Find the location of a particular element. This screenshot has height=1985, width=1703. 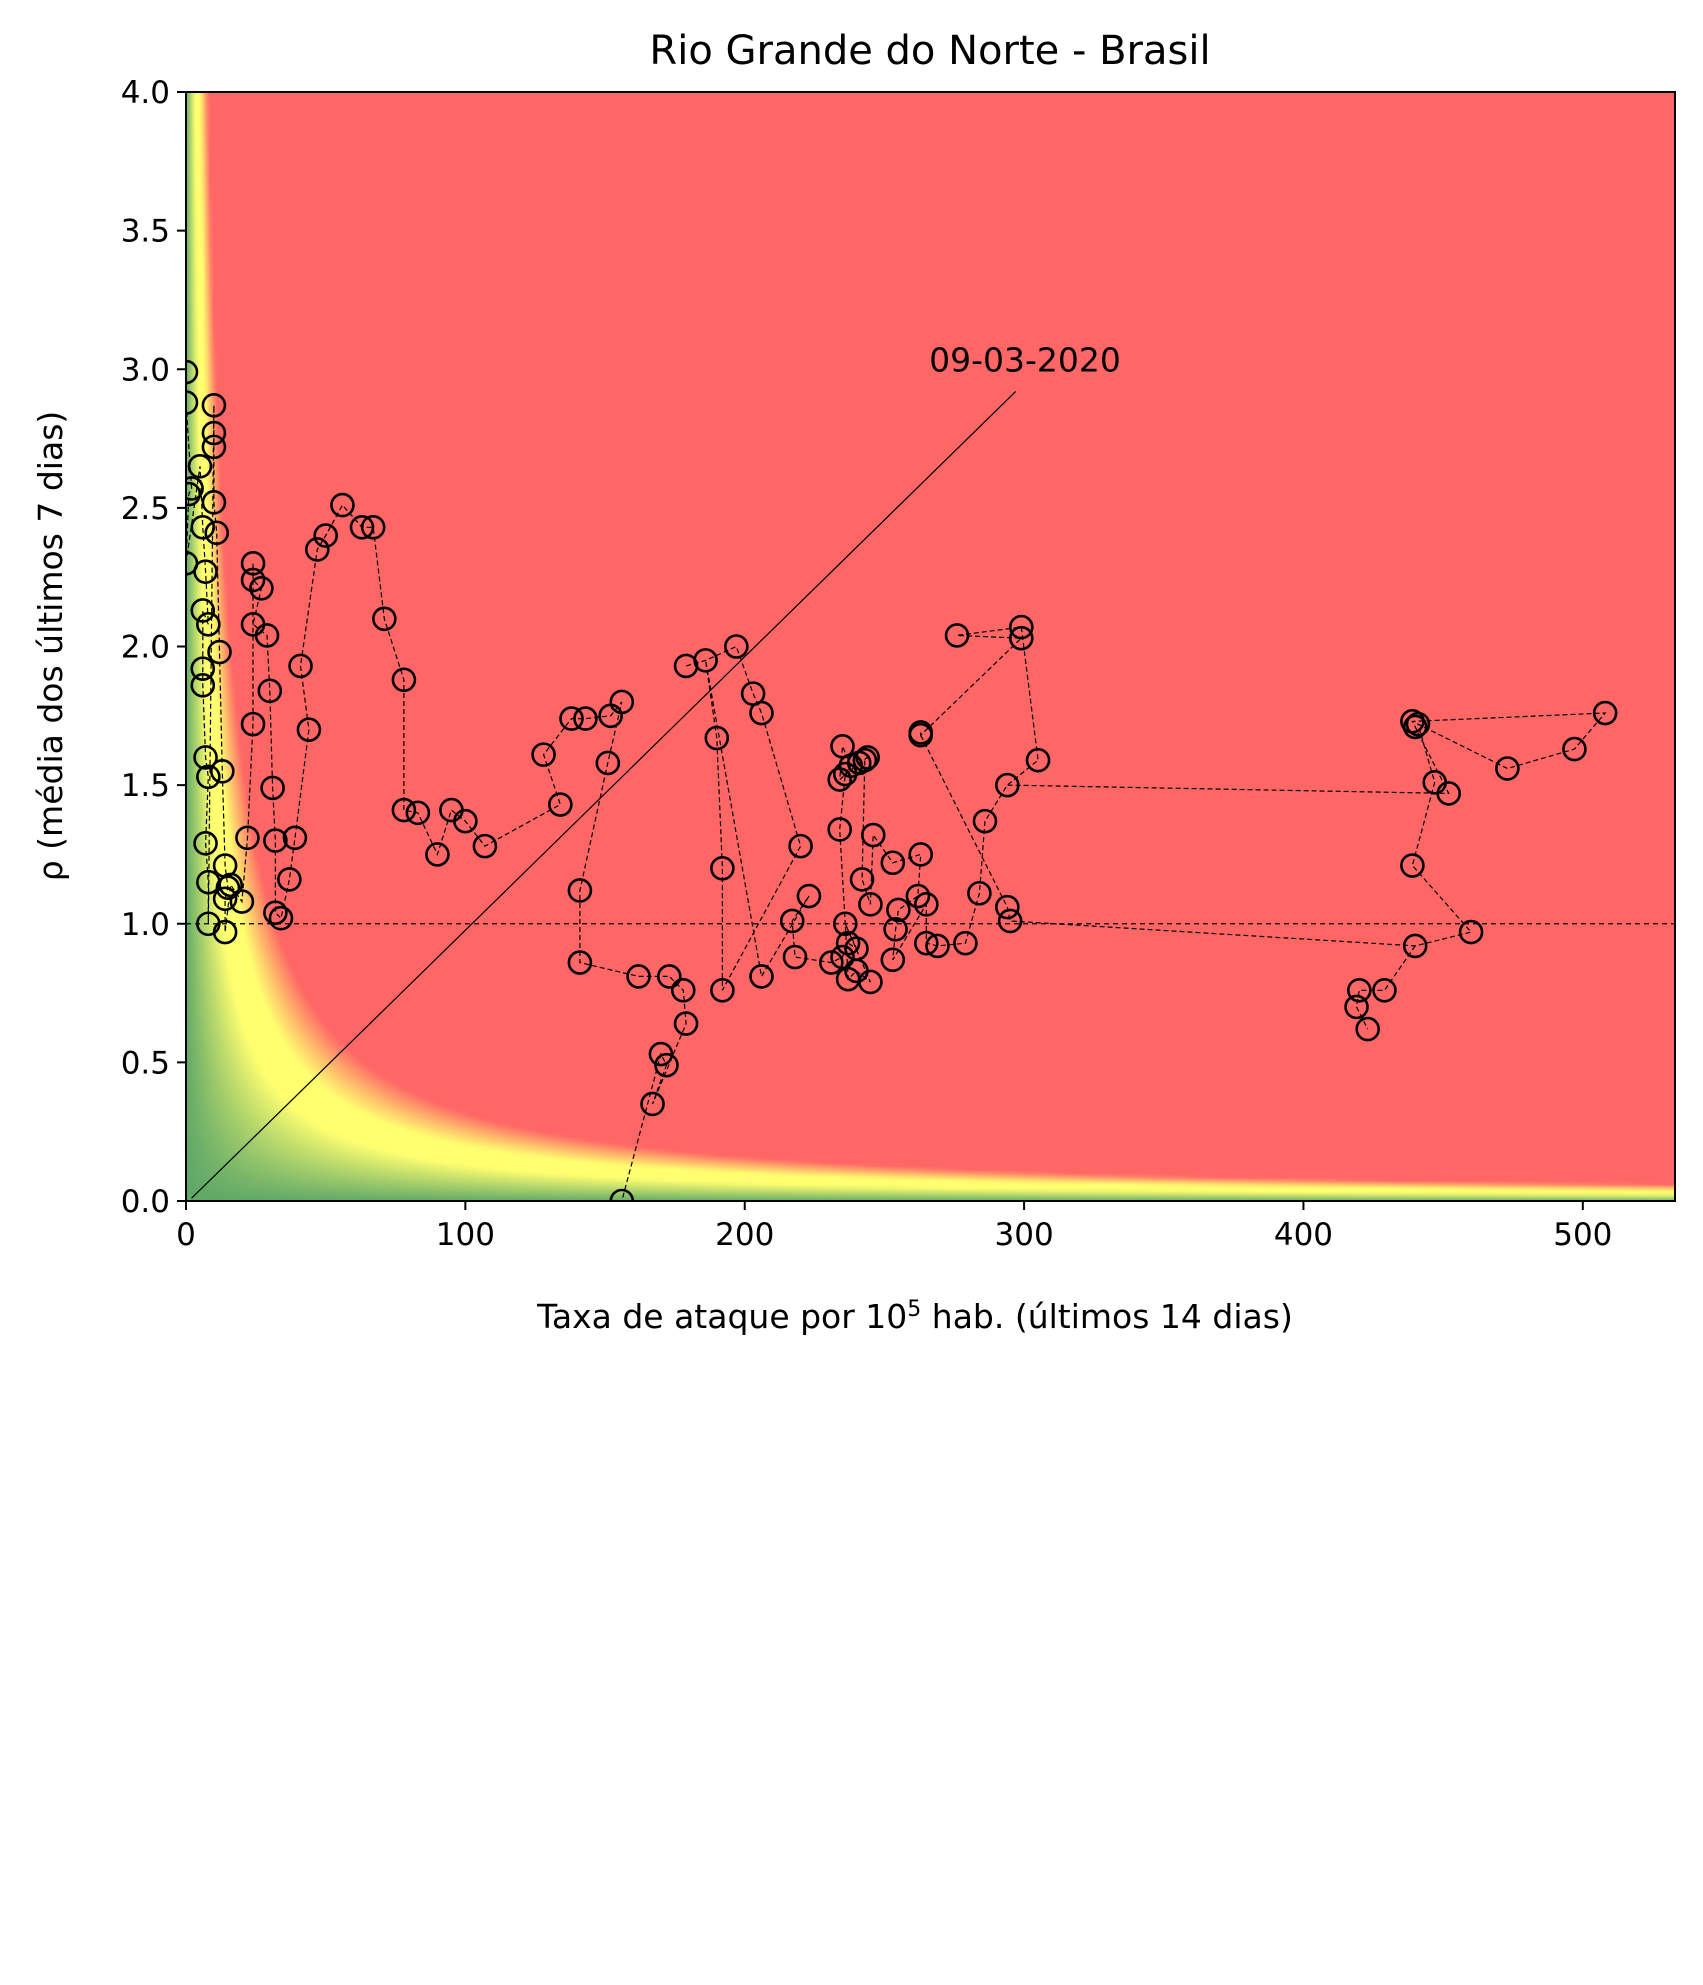

y-tick-label: 0.5 is located at coordinates (145, 1063).